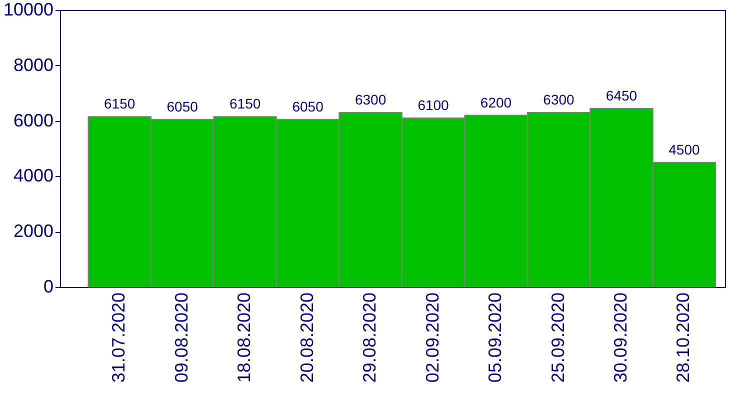  Describe the element at coordinates (118, 337) in the screenshot. I see `x-tick-label: 31.07.2020` at that location.